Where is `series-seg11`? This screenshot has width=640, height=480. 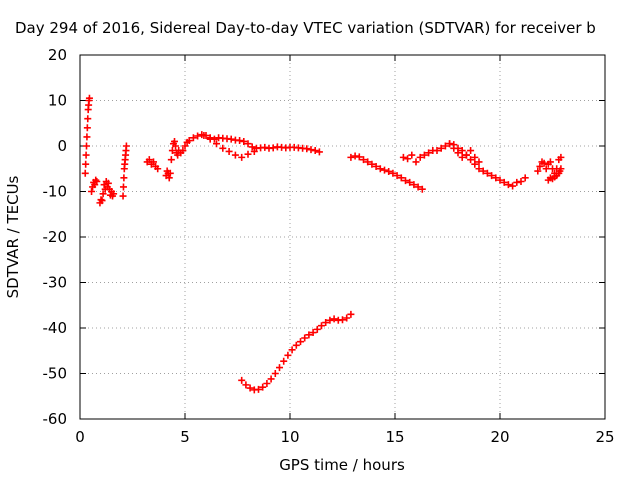 series-seg11 is located at coordinates (464, 153).